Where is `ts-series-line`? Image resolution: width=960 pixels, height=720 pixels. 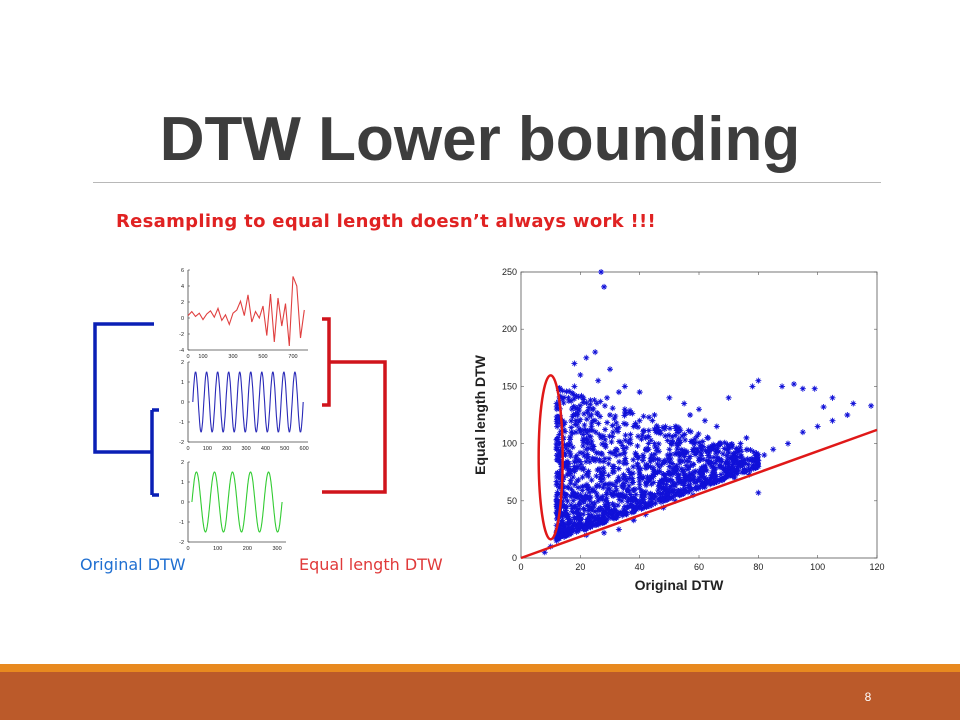 ts-series-line is located at coordinates (248, 402).